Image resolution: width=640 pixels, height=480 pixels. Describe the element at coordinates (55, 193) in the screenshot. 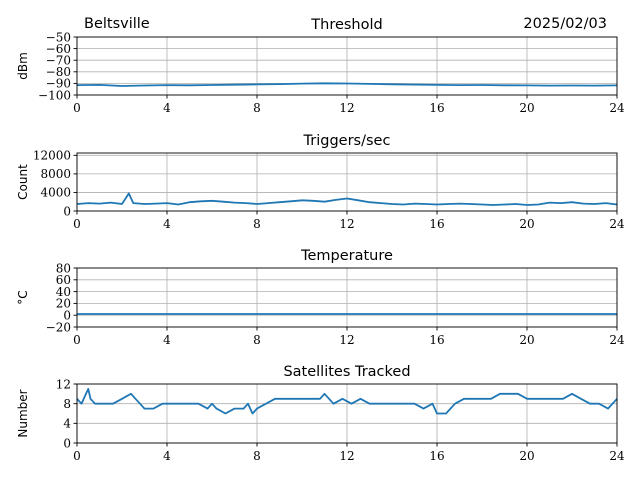

I see `y-tick-label: 4000` at that location.